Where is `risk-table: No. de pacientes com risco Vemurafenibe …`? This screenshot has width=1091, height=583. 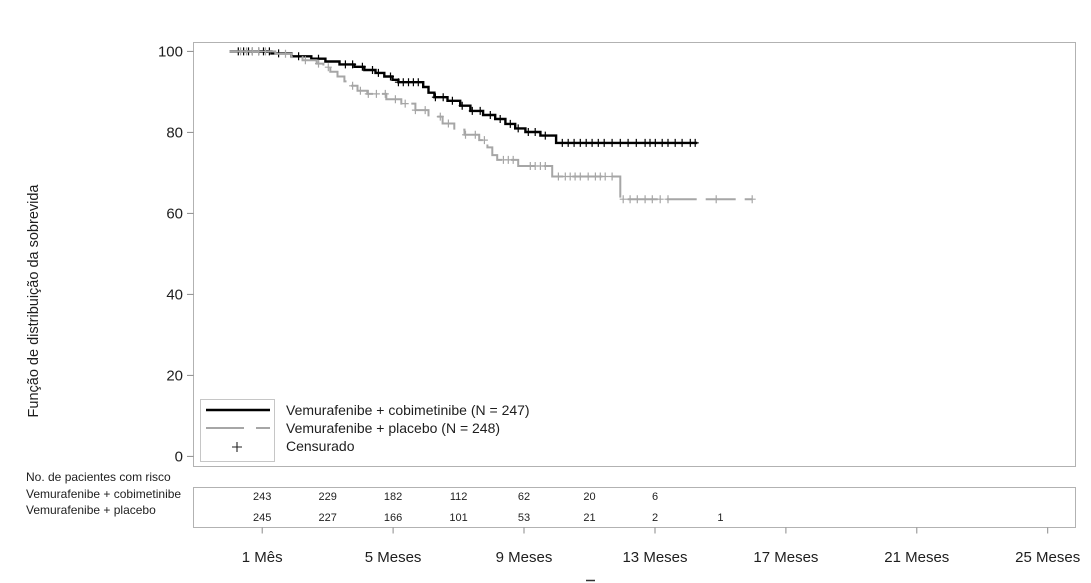
risk-table: No. de pacientes com risco Vemurafenibe … is located at coordinates (551, 499).